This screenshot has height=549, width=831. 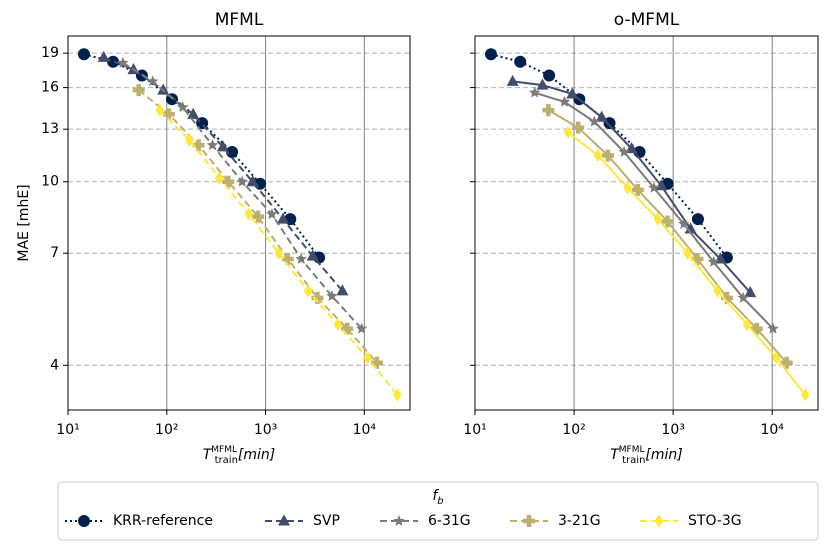 What do you see at coordinates (54, 365) in the screenshot?
I see `y-tick-label: 4` at bounding box center [54, 365].